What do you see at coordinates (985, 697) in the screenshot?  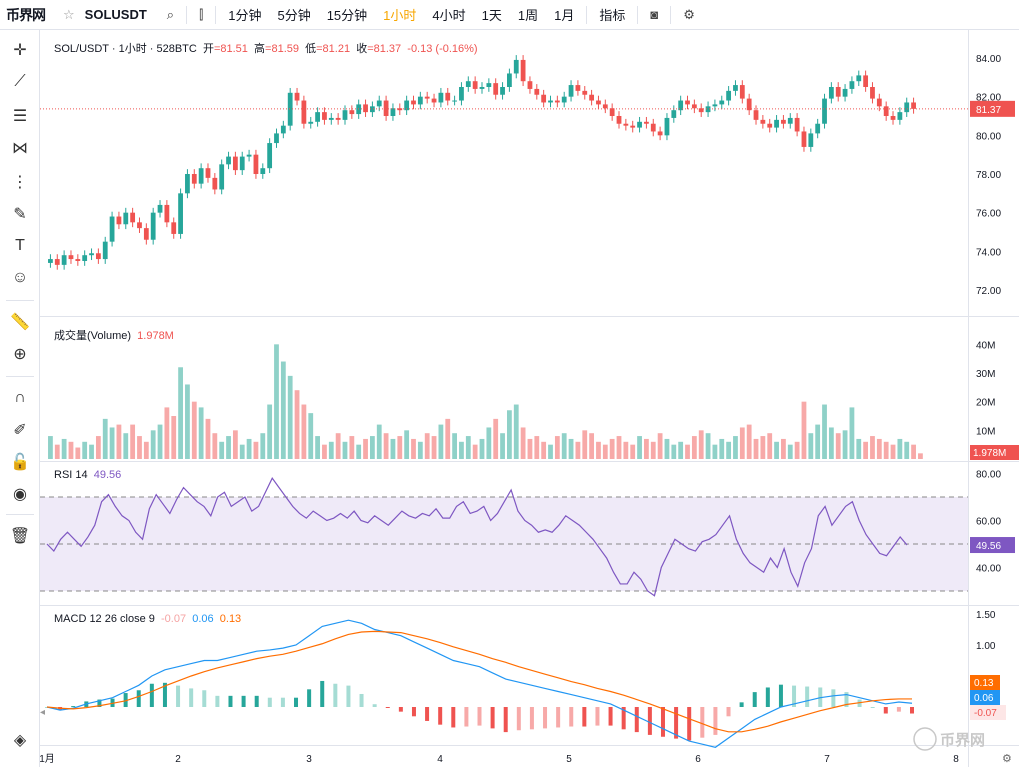 I see `macd-last-tag` at bounding box center [985, 697].